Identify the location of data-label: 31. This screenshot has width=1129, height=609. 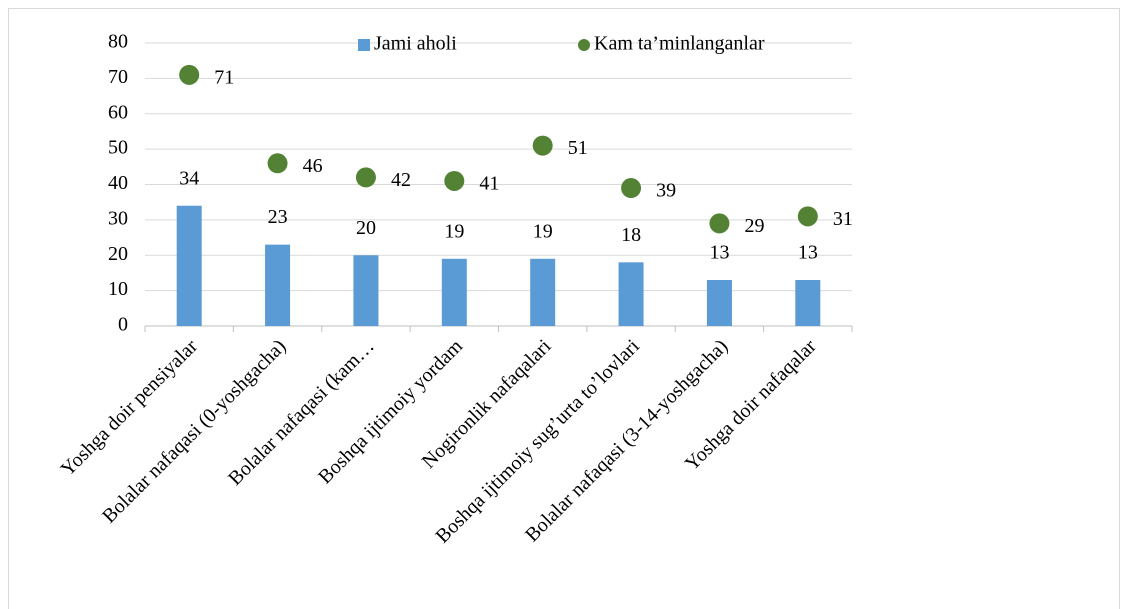
(843, 219).